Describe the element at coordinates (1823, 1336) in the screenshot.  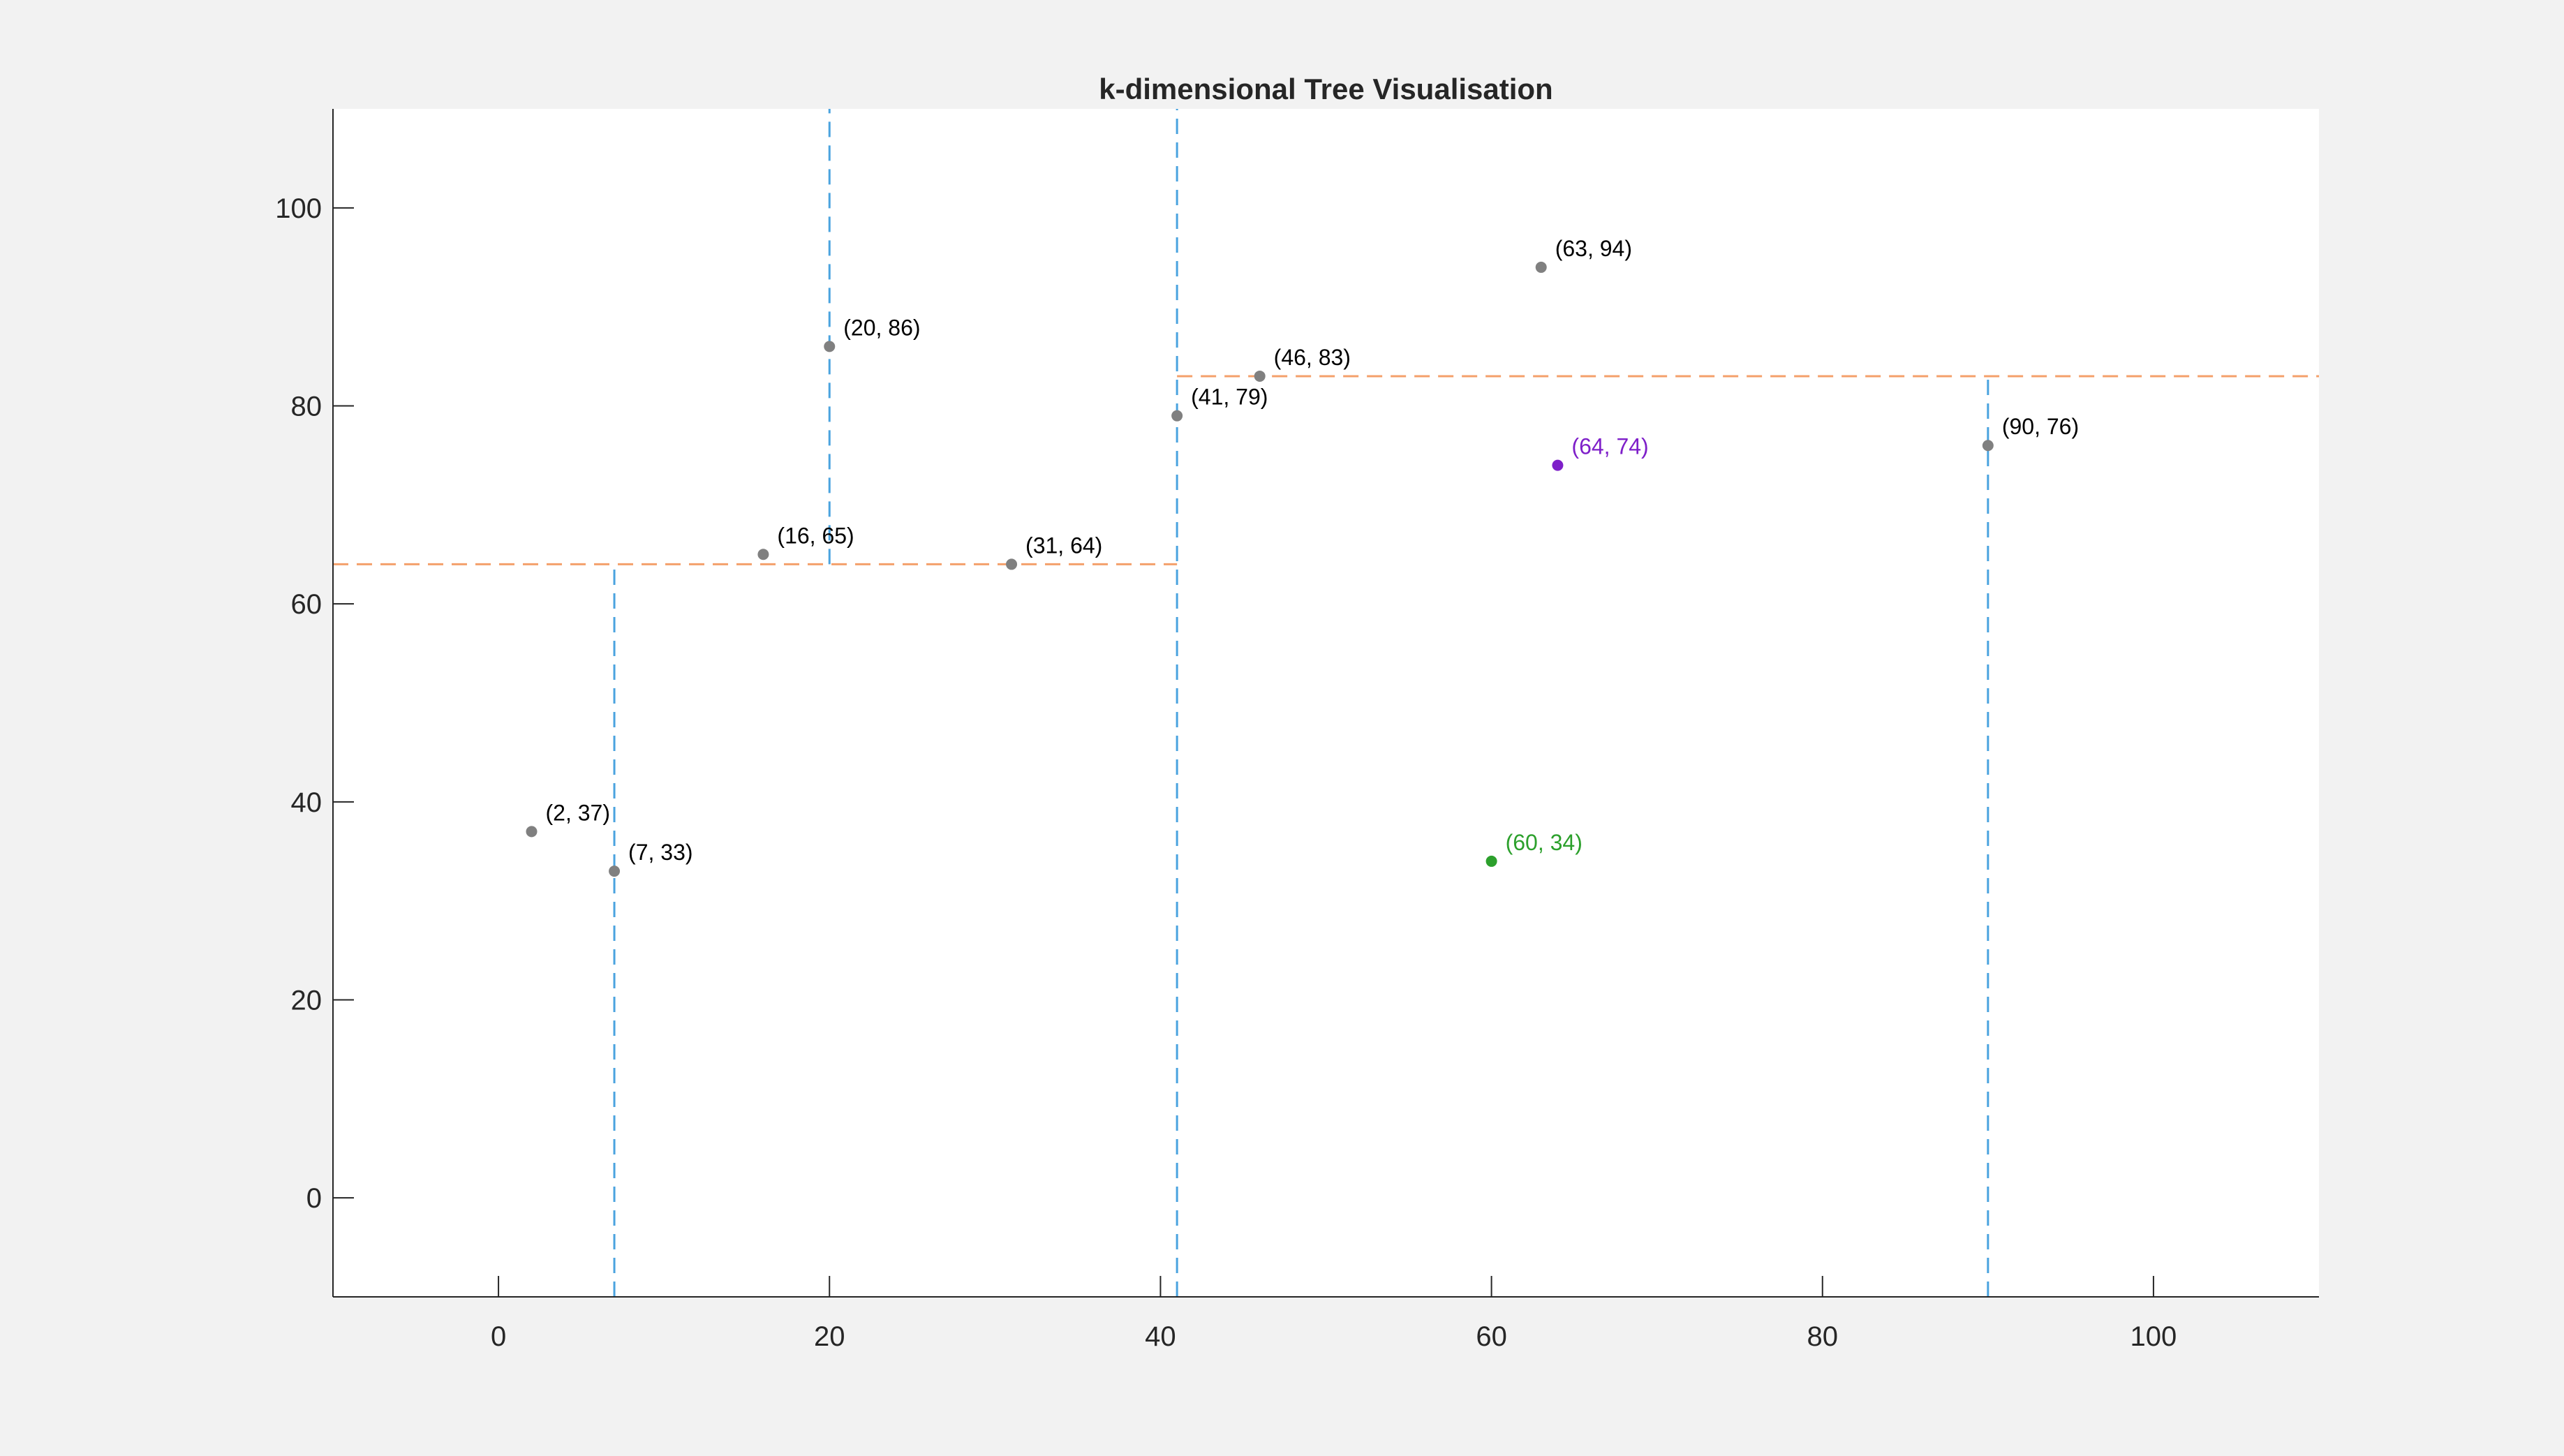
I see `x-tick-label: 80` at that location.